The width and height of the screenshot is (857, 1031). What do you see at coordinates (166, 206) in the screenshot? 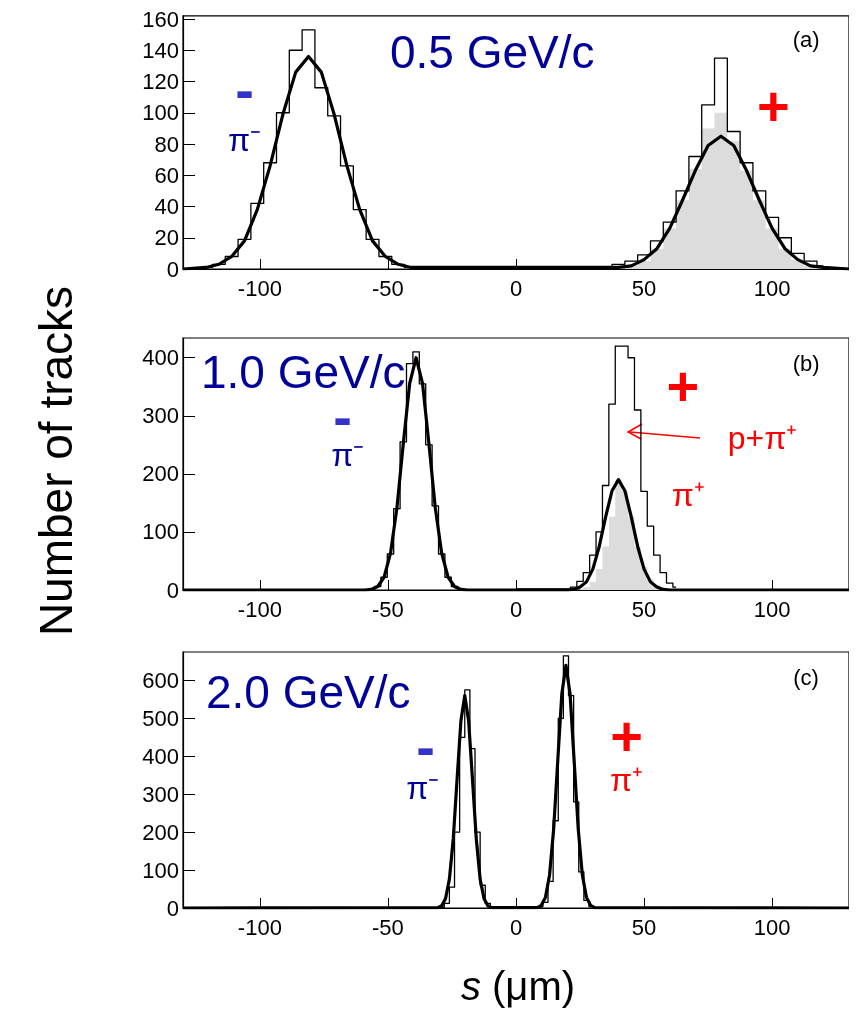
I see `y-tick-label: 40` at bounding box center [166, 206].